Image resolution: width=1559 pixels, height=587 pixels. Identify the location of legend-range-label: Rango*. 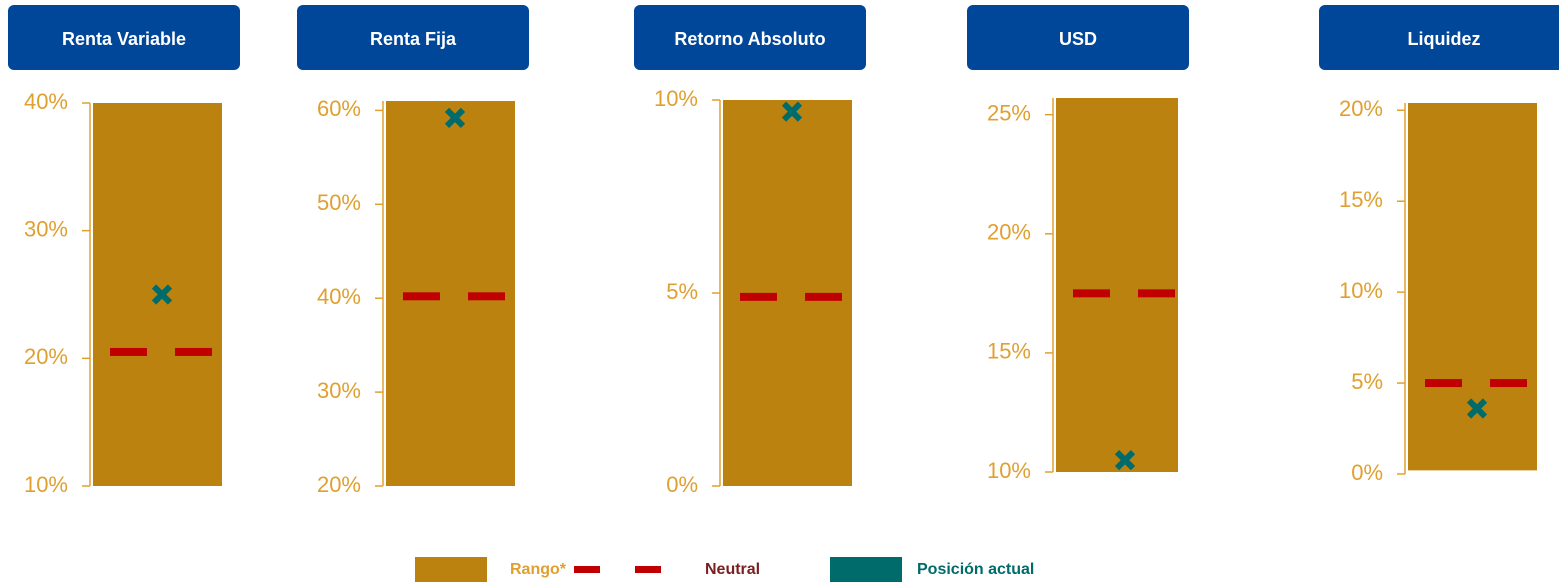
(538, 569).